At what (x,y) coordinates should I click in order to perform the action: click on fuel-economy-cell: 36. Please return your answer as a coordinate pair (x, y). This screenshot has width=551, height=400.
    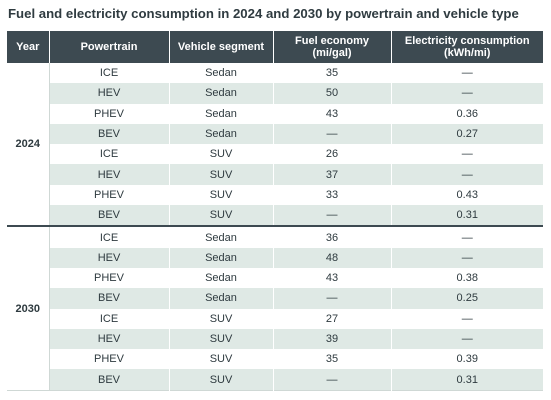
    Looking at the image, I should click on (331, 236).